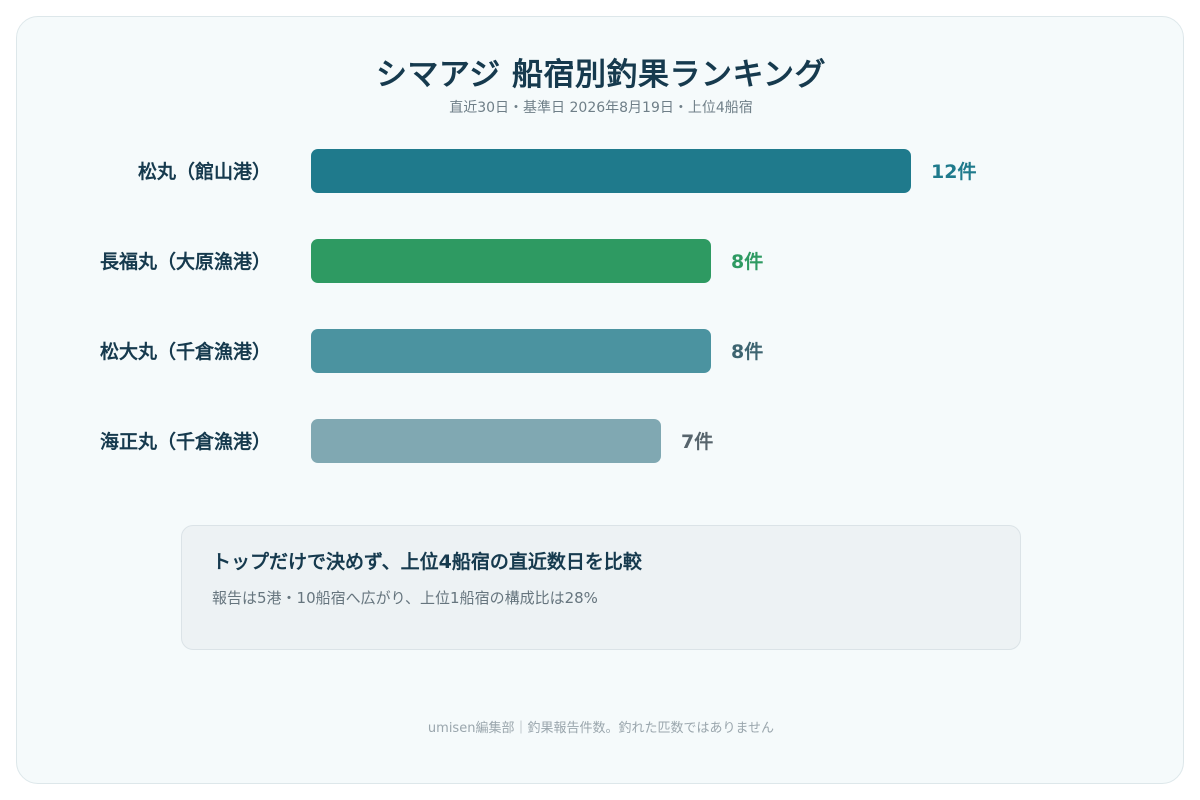 This screenshot has width=1200, height=800. What do you see at coordinates (204, 171) in the screenshot?
I see `category-label: 松丸（館山港）` at bounding box center [204, 171].